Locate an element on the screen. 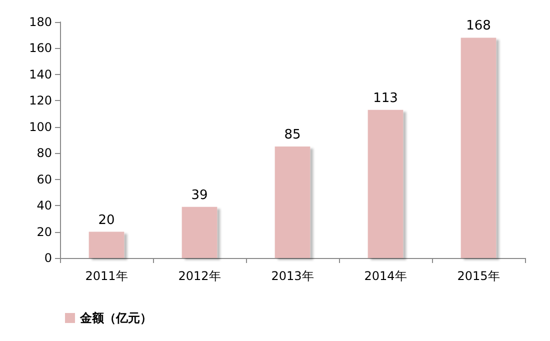 This screenshot has height=341, width=550. y-tick-label: 180 is located at coordinates (40, 22).